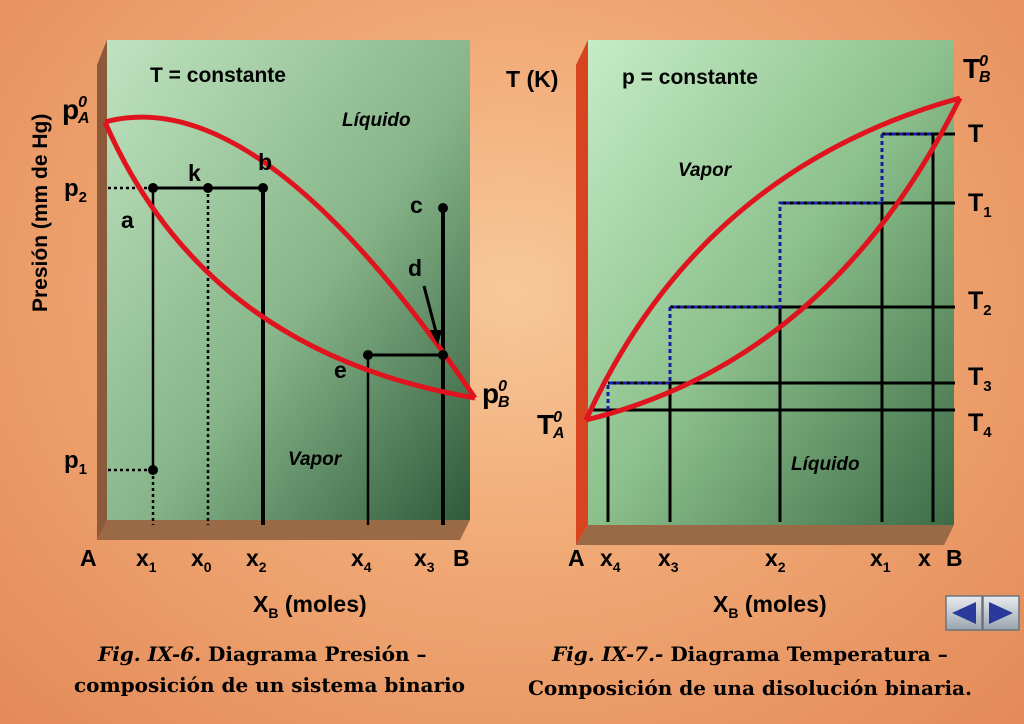 The width and height of the screenshot is (1024, 724). I want to click on y-axis-title-temperature: T (K), so click(532, 79).